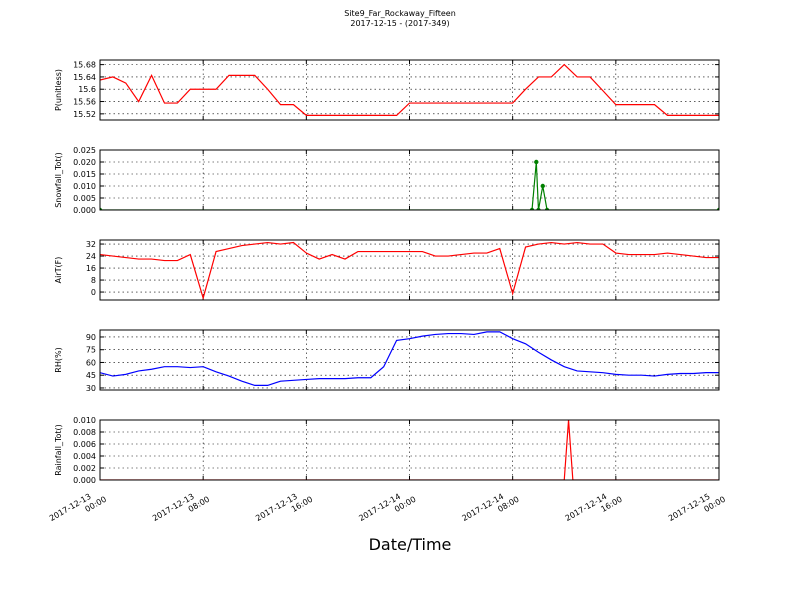 This screenshot has width=800, height=600. What do you see at coordinates (58, 270) in the screenshot?
I see `y-axis-label: AirT(F)` at bounding box center [58, 270].